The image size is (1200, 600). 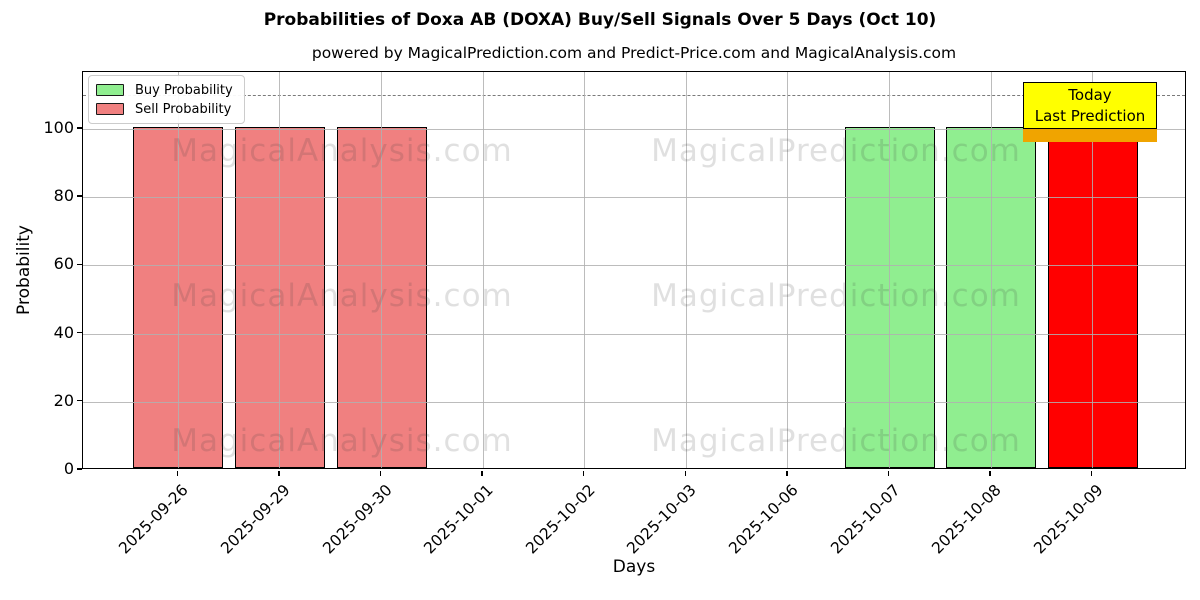 I want to click on y-tick-label: 60, so click(x=63, y=264).